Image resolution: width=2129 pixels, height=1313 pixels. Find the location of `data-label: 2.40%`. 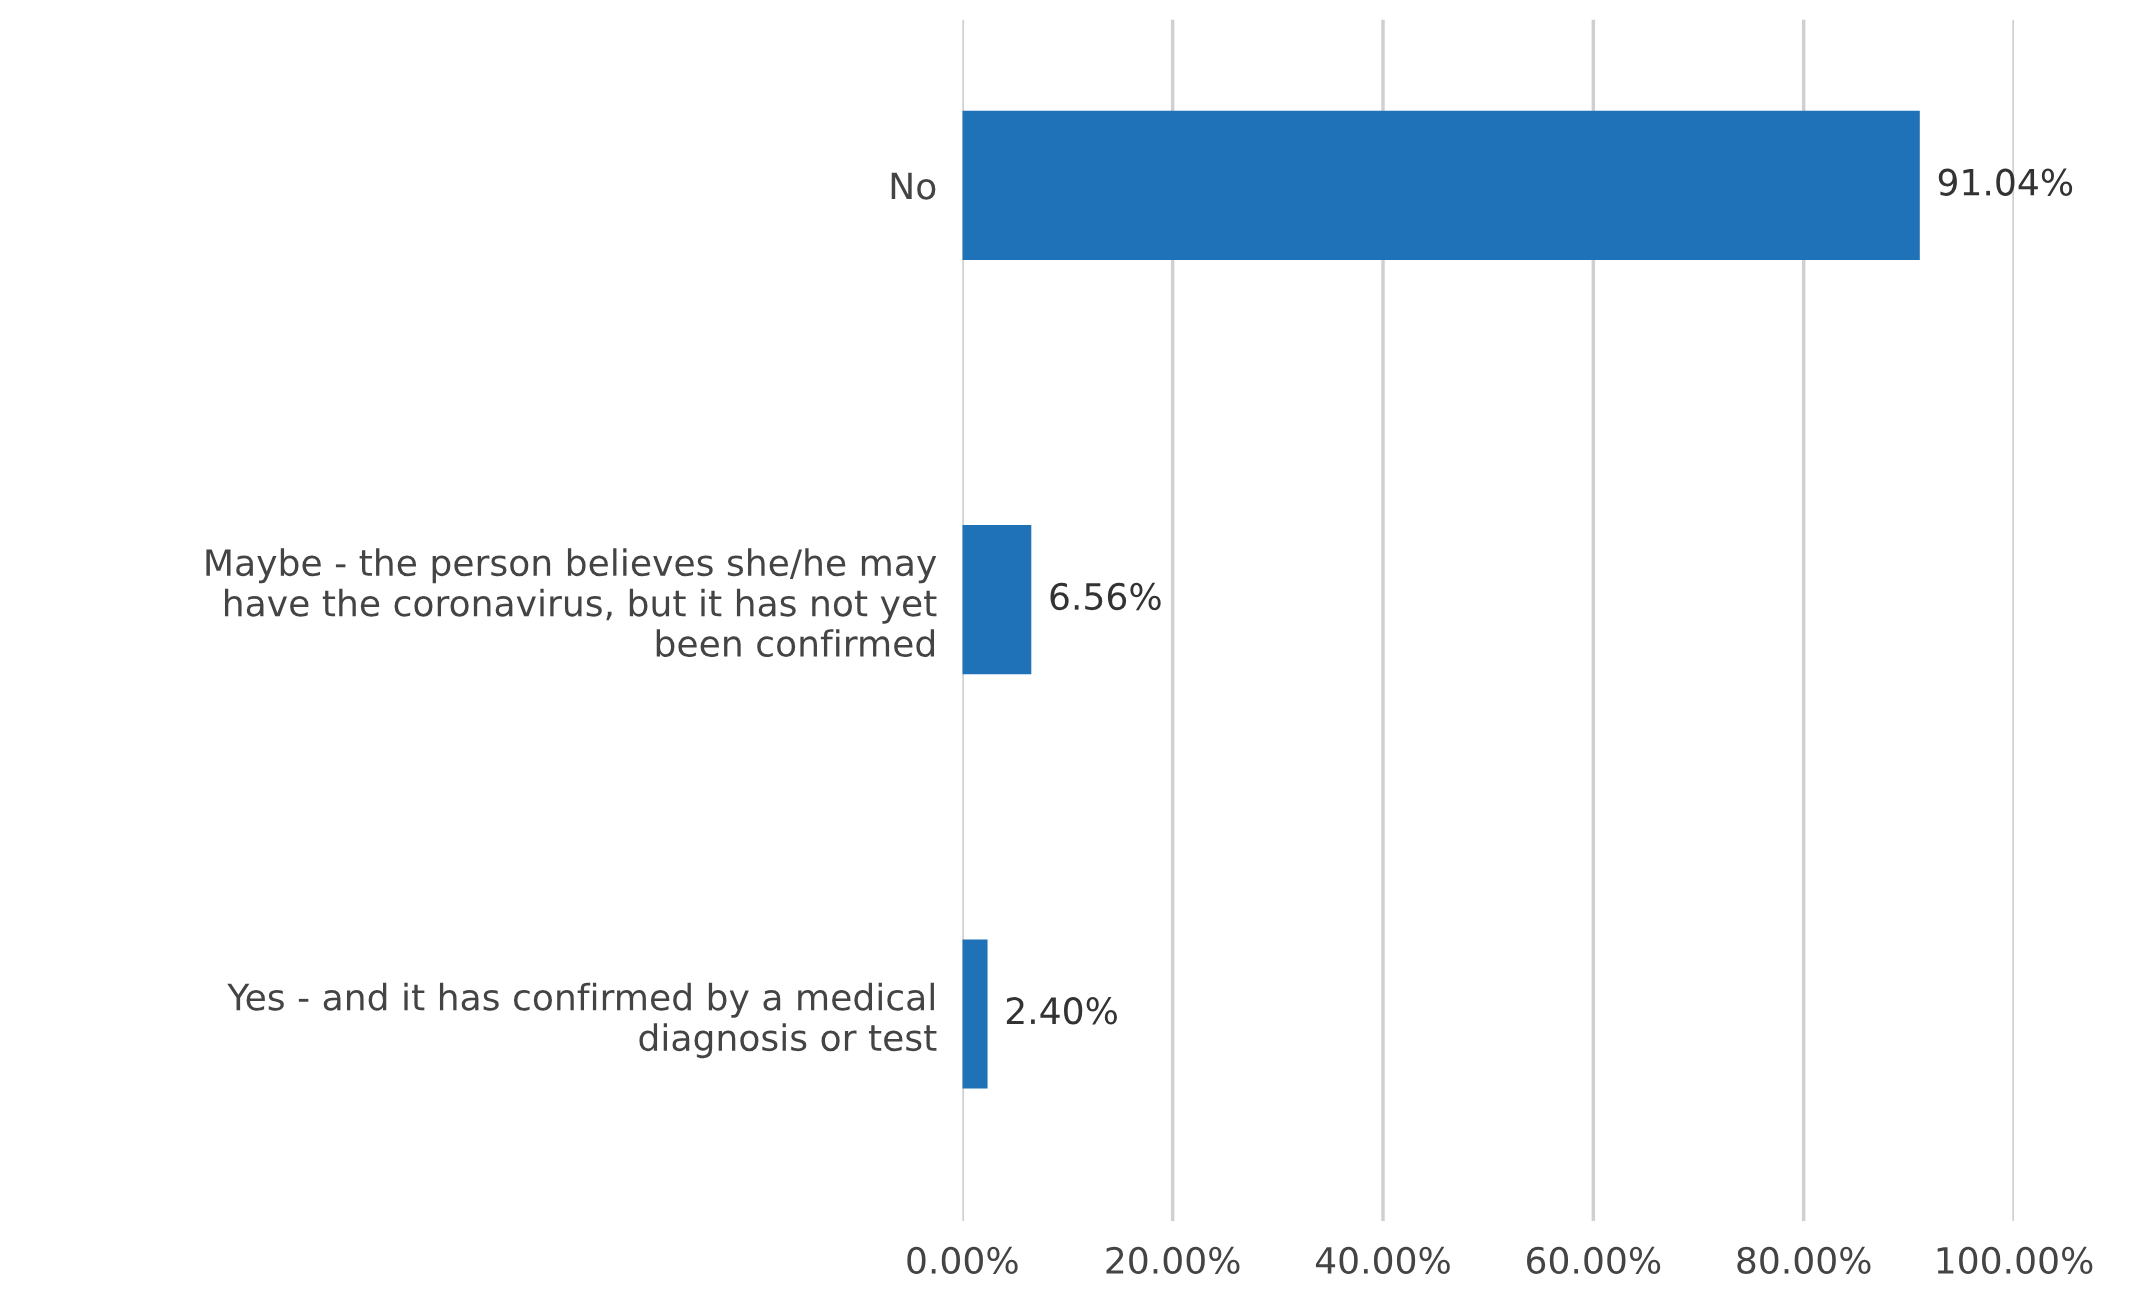

data-label: 2.40% is located at coordinates (1061, 1011).